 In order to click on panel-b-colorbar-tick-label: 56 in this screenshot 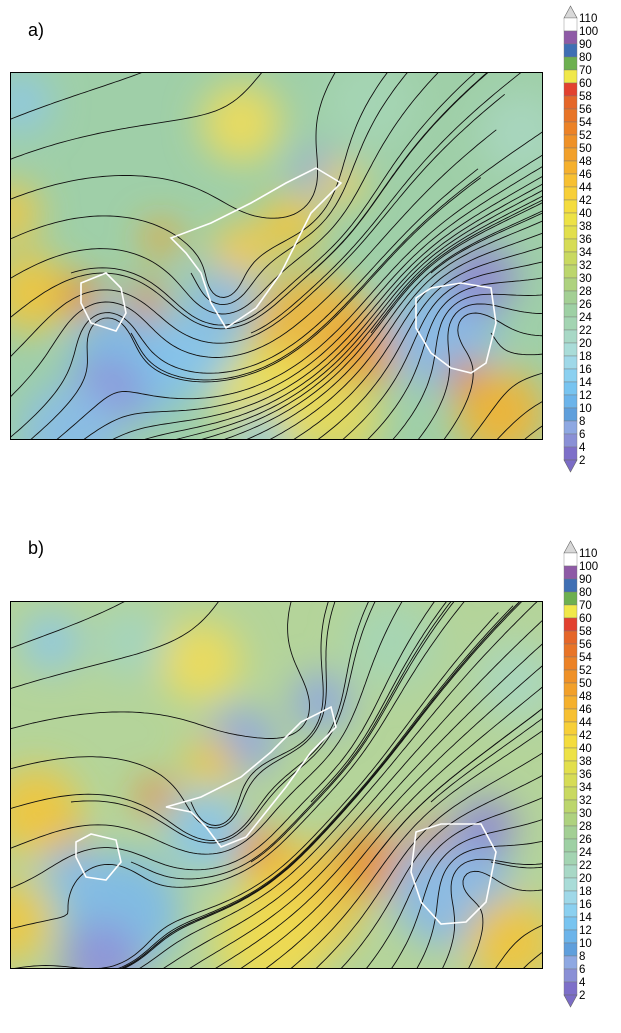, I will do `click(585, 645)`.